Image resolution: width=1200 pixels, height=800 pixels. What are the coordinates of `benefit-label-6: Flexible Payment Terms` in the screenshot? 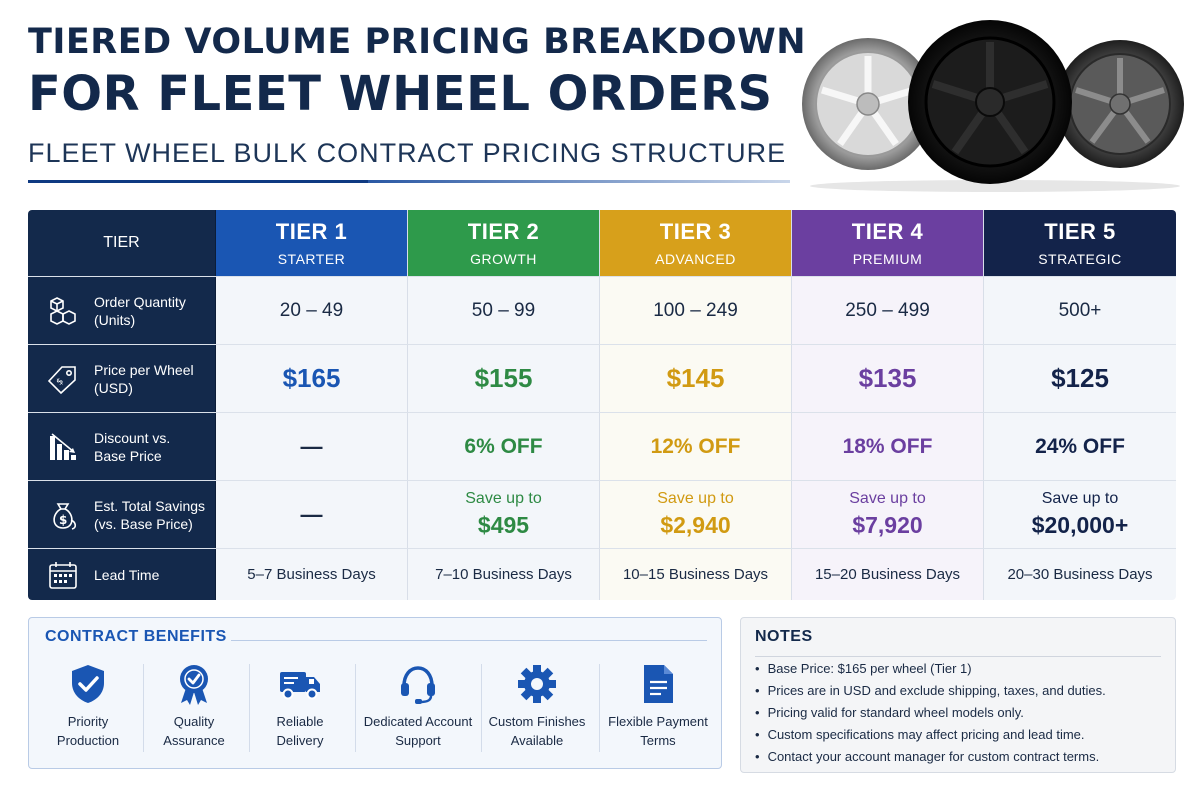 It's located at (658, 731).